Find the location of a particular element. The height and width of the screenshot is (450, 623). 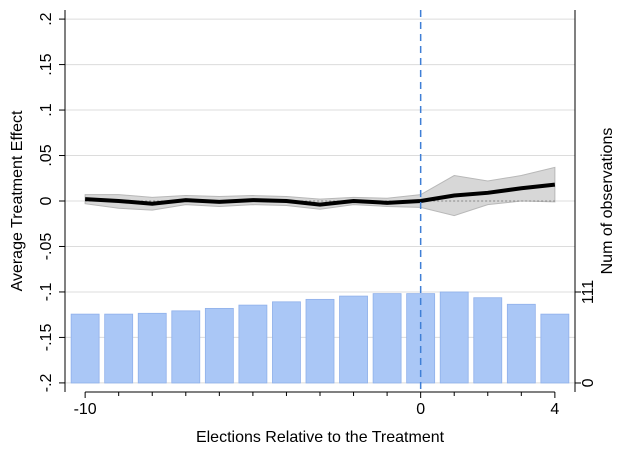

y2-tick-label: 0 is located at coordinates (588, 382).